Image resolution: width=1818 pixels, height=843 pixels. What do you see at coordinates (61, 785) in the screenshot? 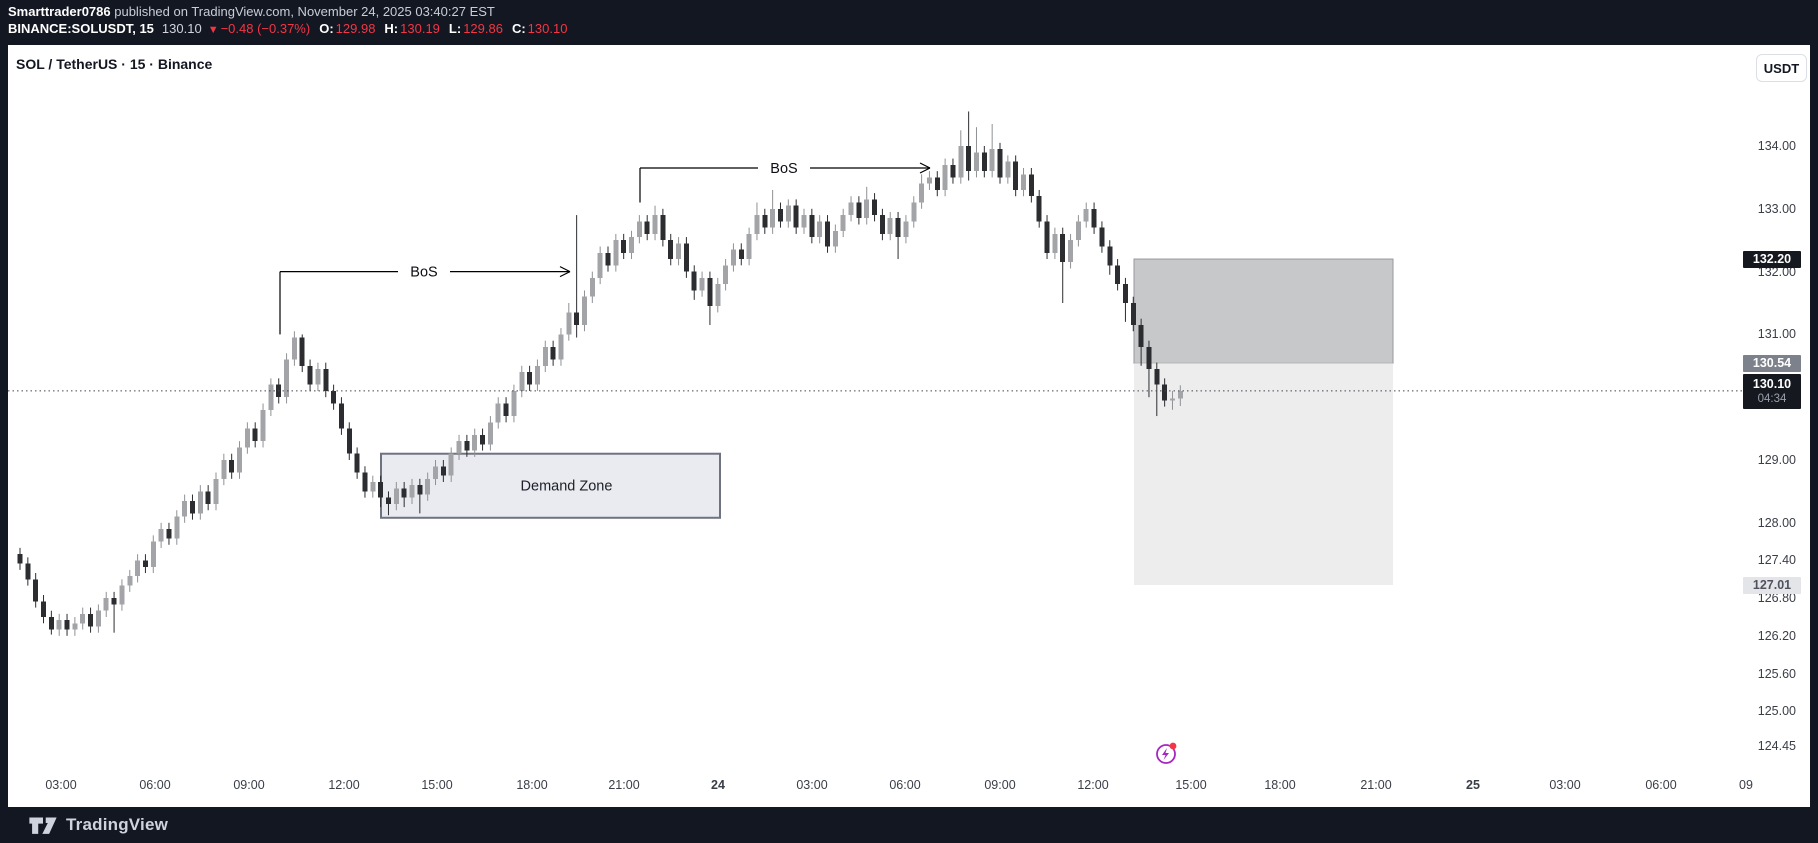
I see `time-tick: 03:00` at bounding box center [61, 785].